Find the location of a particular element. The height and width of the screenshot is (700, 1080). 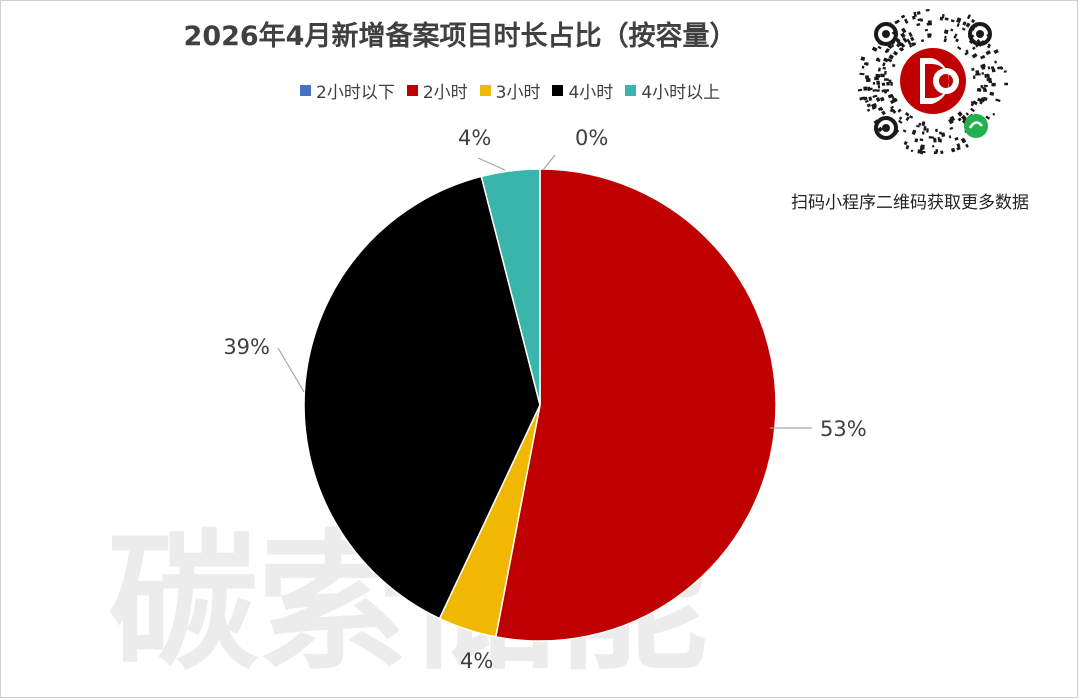

legend-item: 2小时以下 is located at coordinates (347, 90).